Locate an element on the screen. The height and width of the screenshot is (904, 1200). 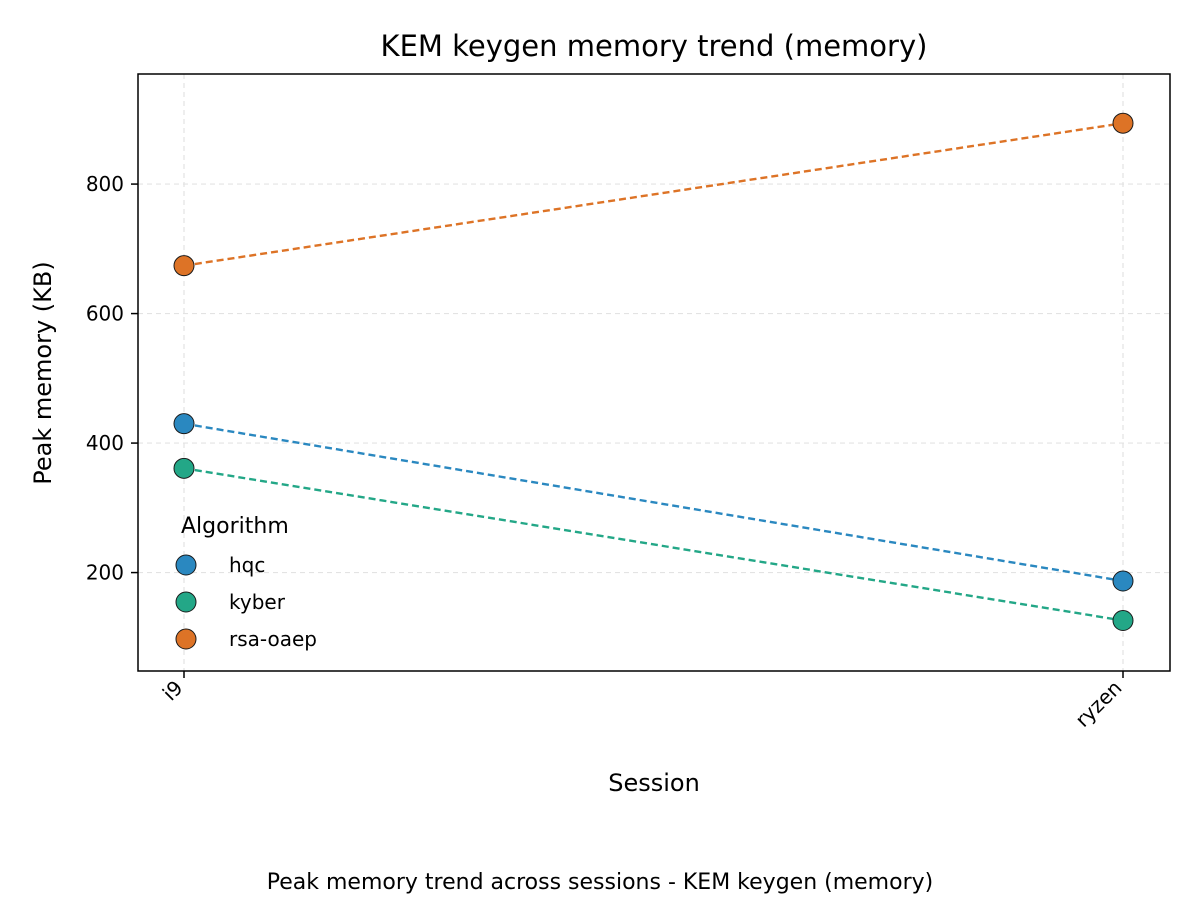
series-line-hqc is located at coordinates (653, 502).